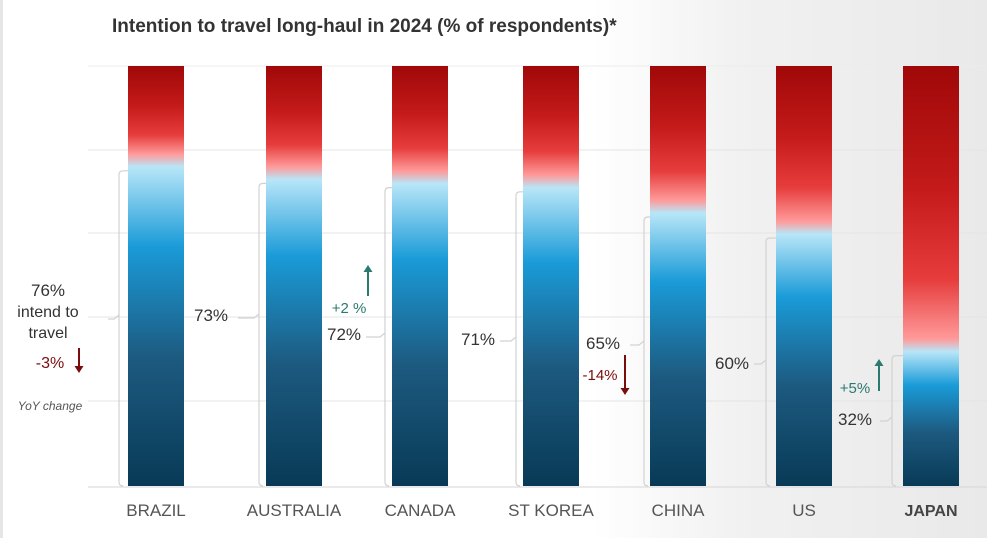 The image size is (987, 538). Describe the element at coordinates (47, 333) in the screenshot. I see `legend-line-2: travel` at that location.